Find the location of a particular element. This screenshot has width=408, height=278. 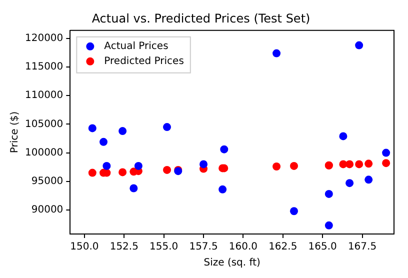

y-tick-label: 90000 is located at coordinates (47, 210).